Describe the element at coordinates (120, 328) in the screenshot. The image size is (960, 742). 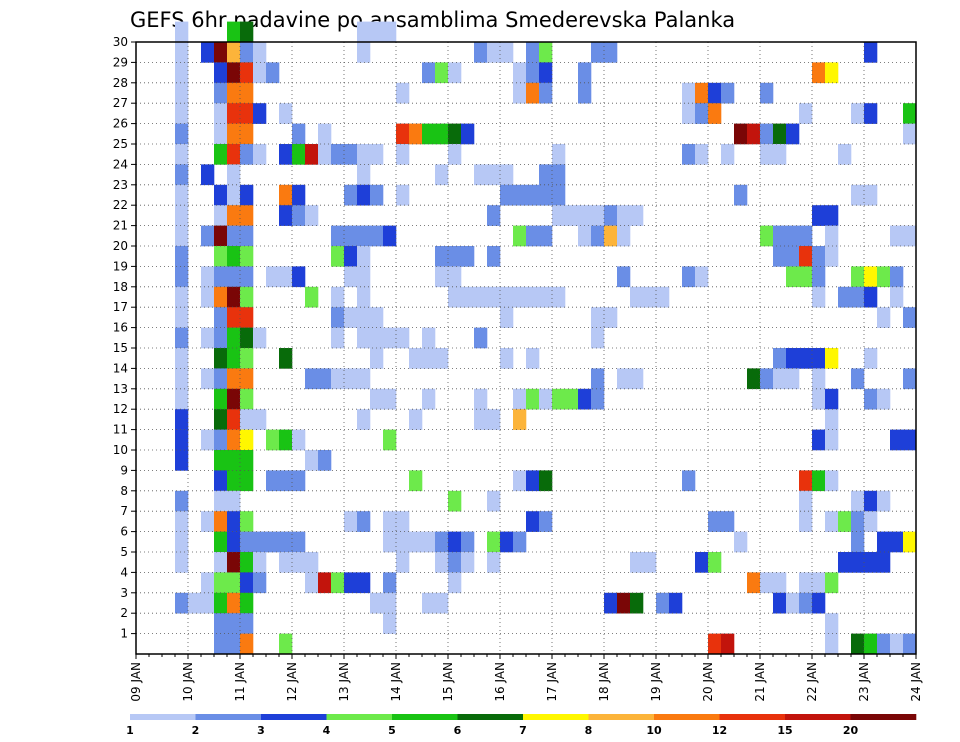
I see `y-tick-label: 16` at that location.